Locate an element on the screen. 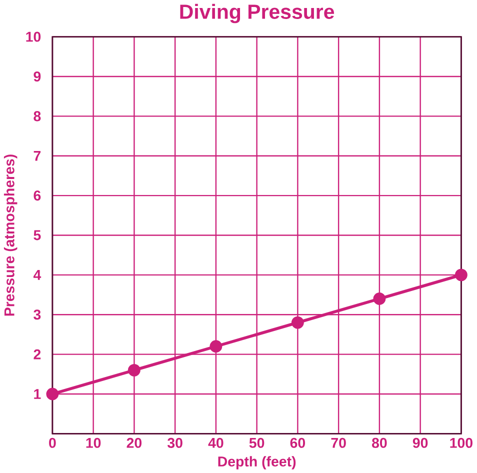 The height and width of the screenshot is (473, 477). x-axis-title: Depth (feet) is located at coordinates (257, 463).